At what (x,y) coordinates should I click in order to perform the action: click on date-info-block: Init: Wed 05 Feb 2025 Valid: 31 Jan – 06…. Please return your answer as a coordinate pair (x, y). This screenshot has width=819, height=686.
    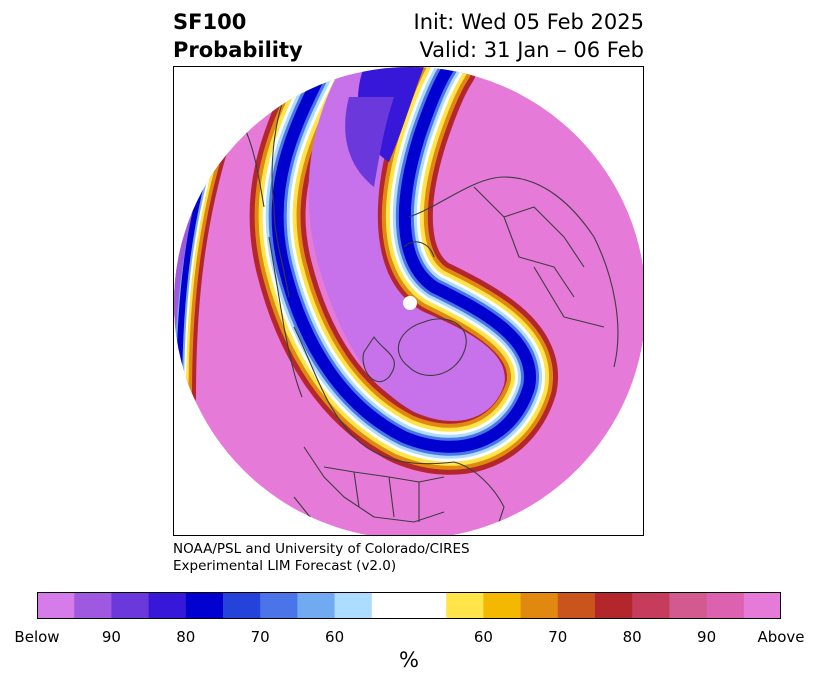
    Looking at the image, I should click on (529, 36).